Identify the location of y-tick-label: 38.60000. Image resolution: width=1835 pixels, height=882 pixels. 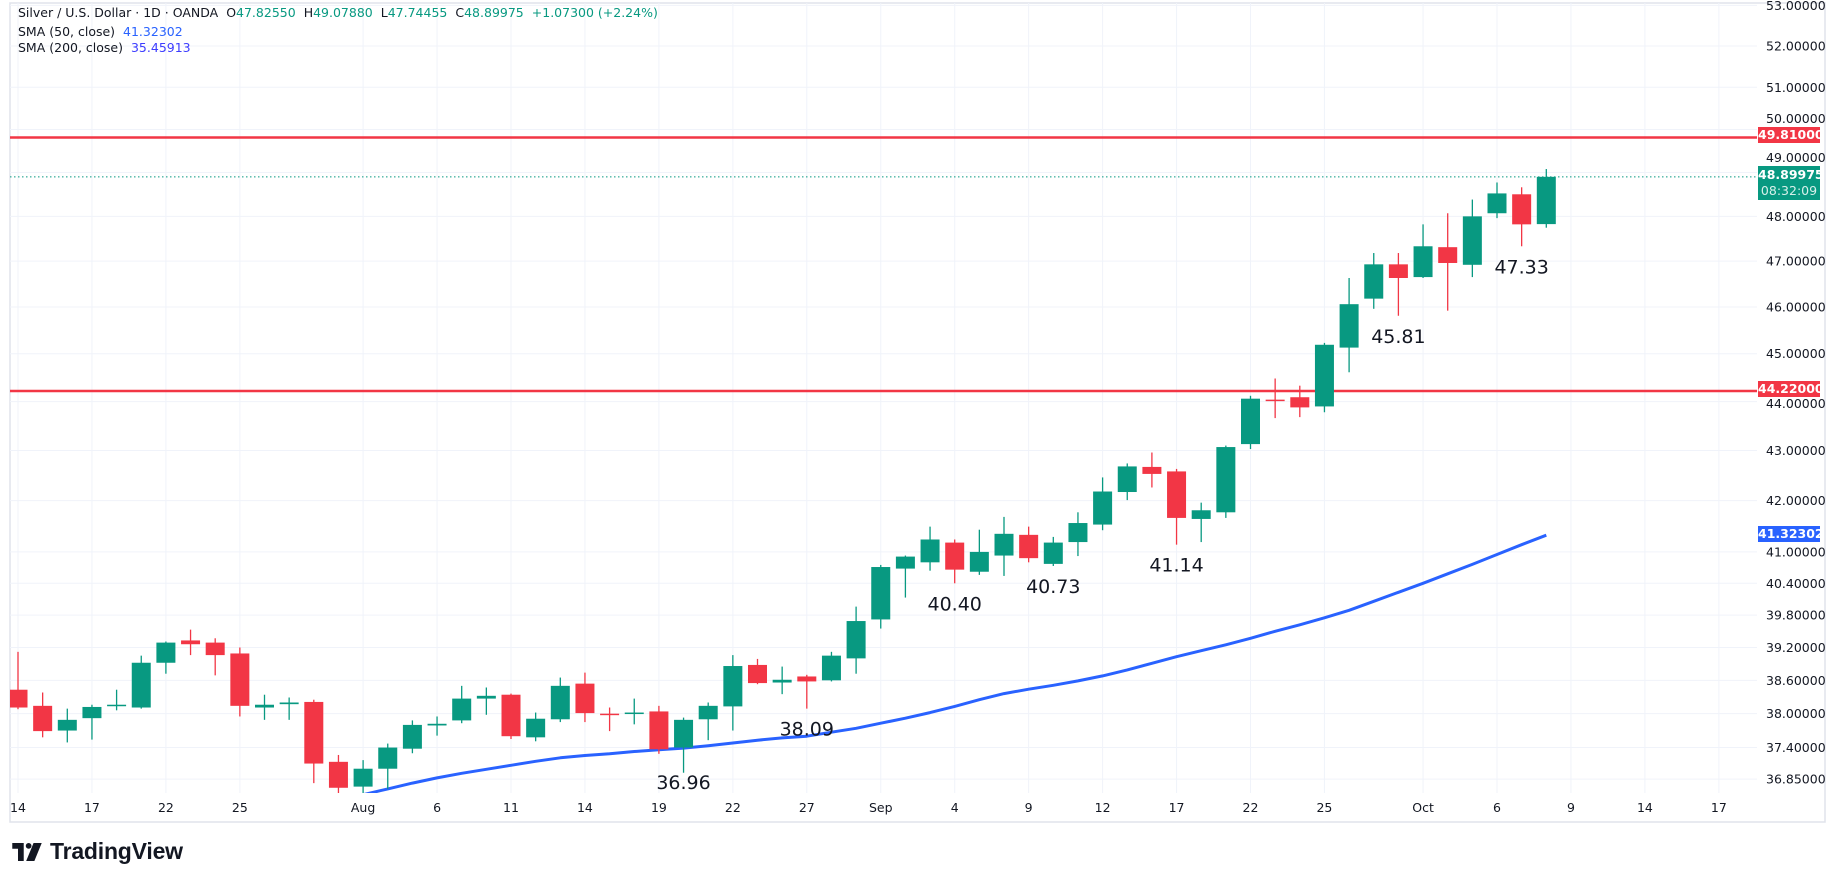
(1796, 680).